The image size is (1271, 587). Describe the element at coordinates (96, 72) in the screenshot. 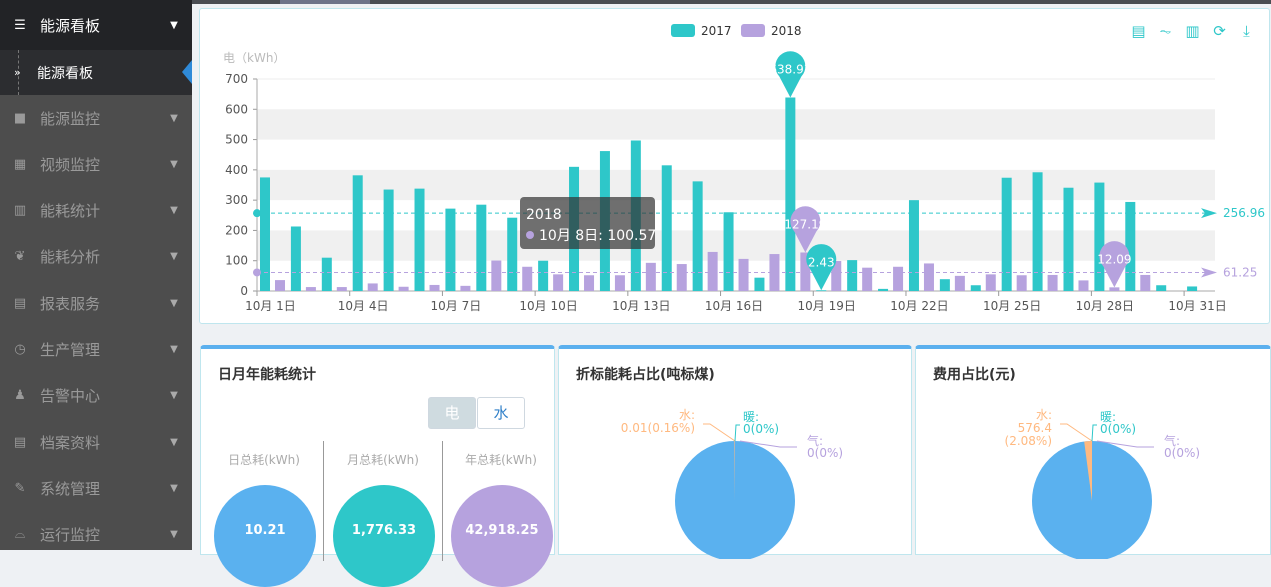

I see `sidebar-subitem-energy-board: » 能源看板` at that location.